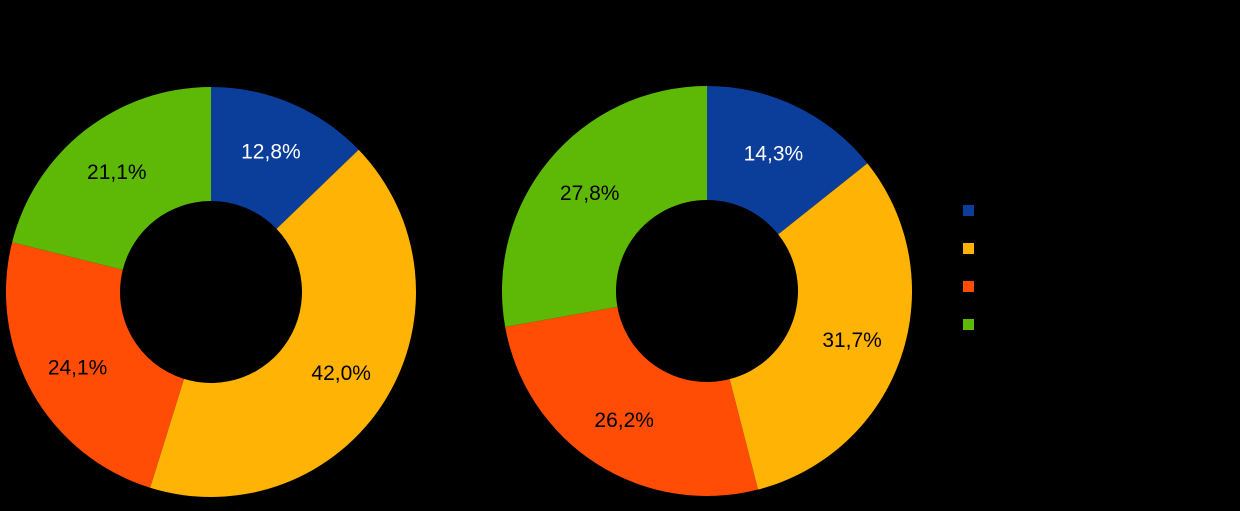 The image size is (1240, 511). Describe the element at coordinates (852, 340) in the screenshot. I see `slice-label: 31,7%` at that location.